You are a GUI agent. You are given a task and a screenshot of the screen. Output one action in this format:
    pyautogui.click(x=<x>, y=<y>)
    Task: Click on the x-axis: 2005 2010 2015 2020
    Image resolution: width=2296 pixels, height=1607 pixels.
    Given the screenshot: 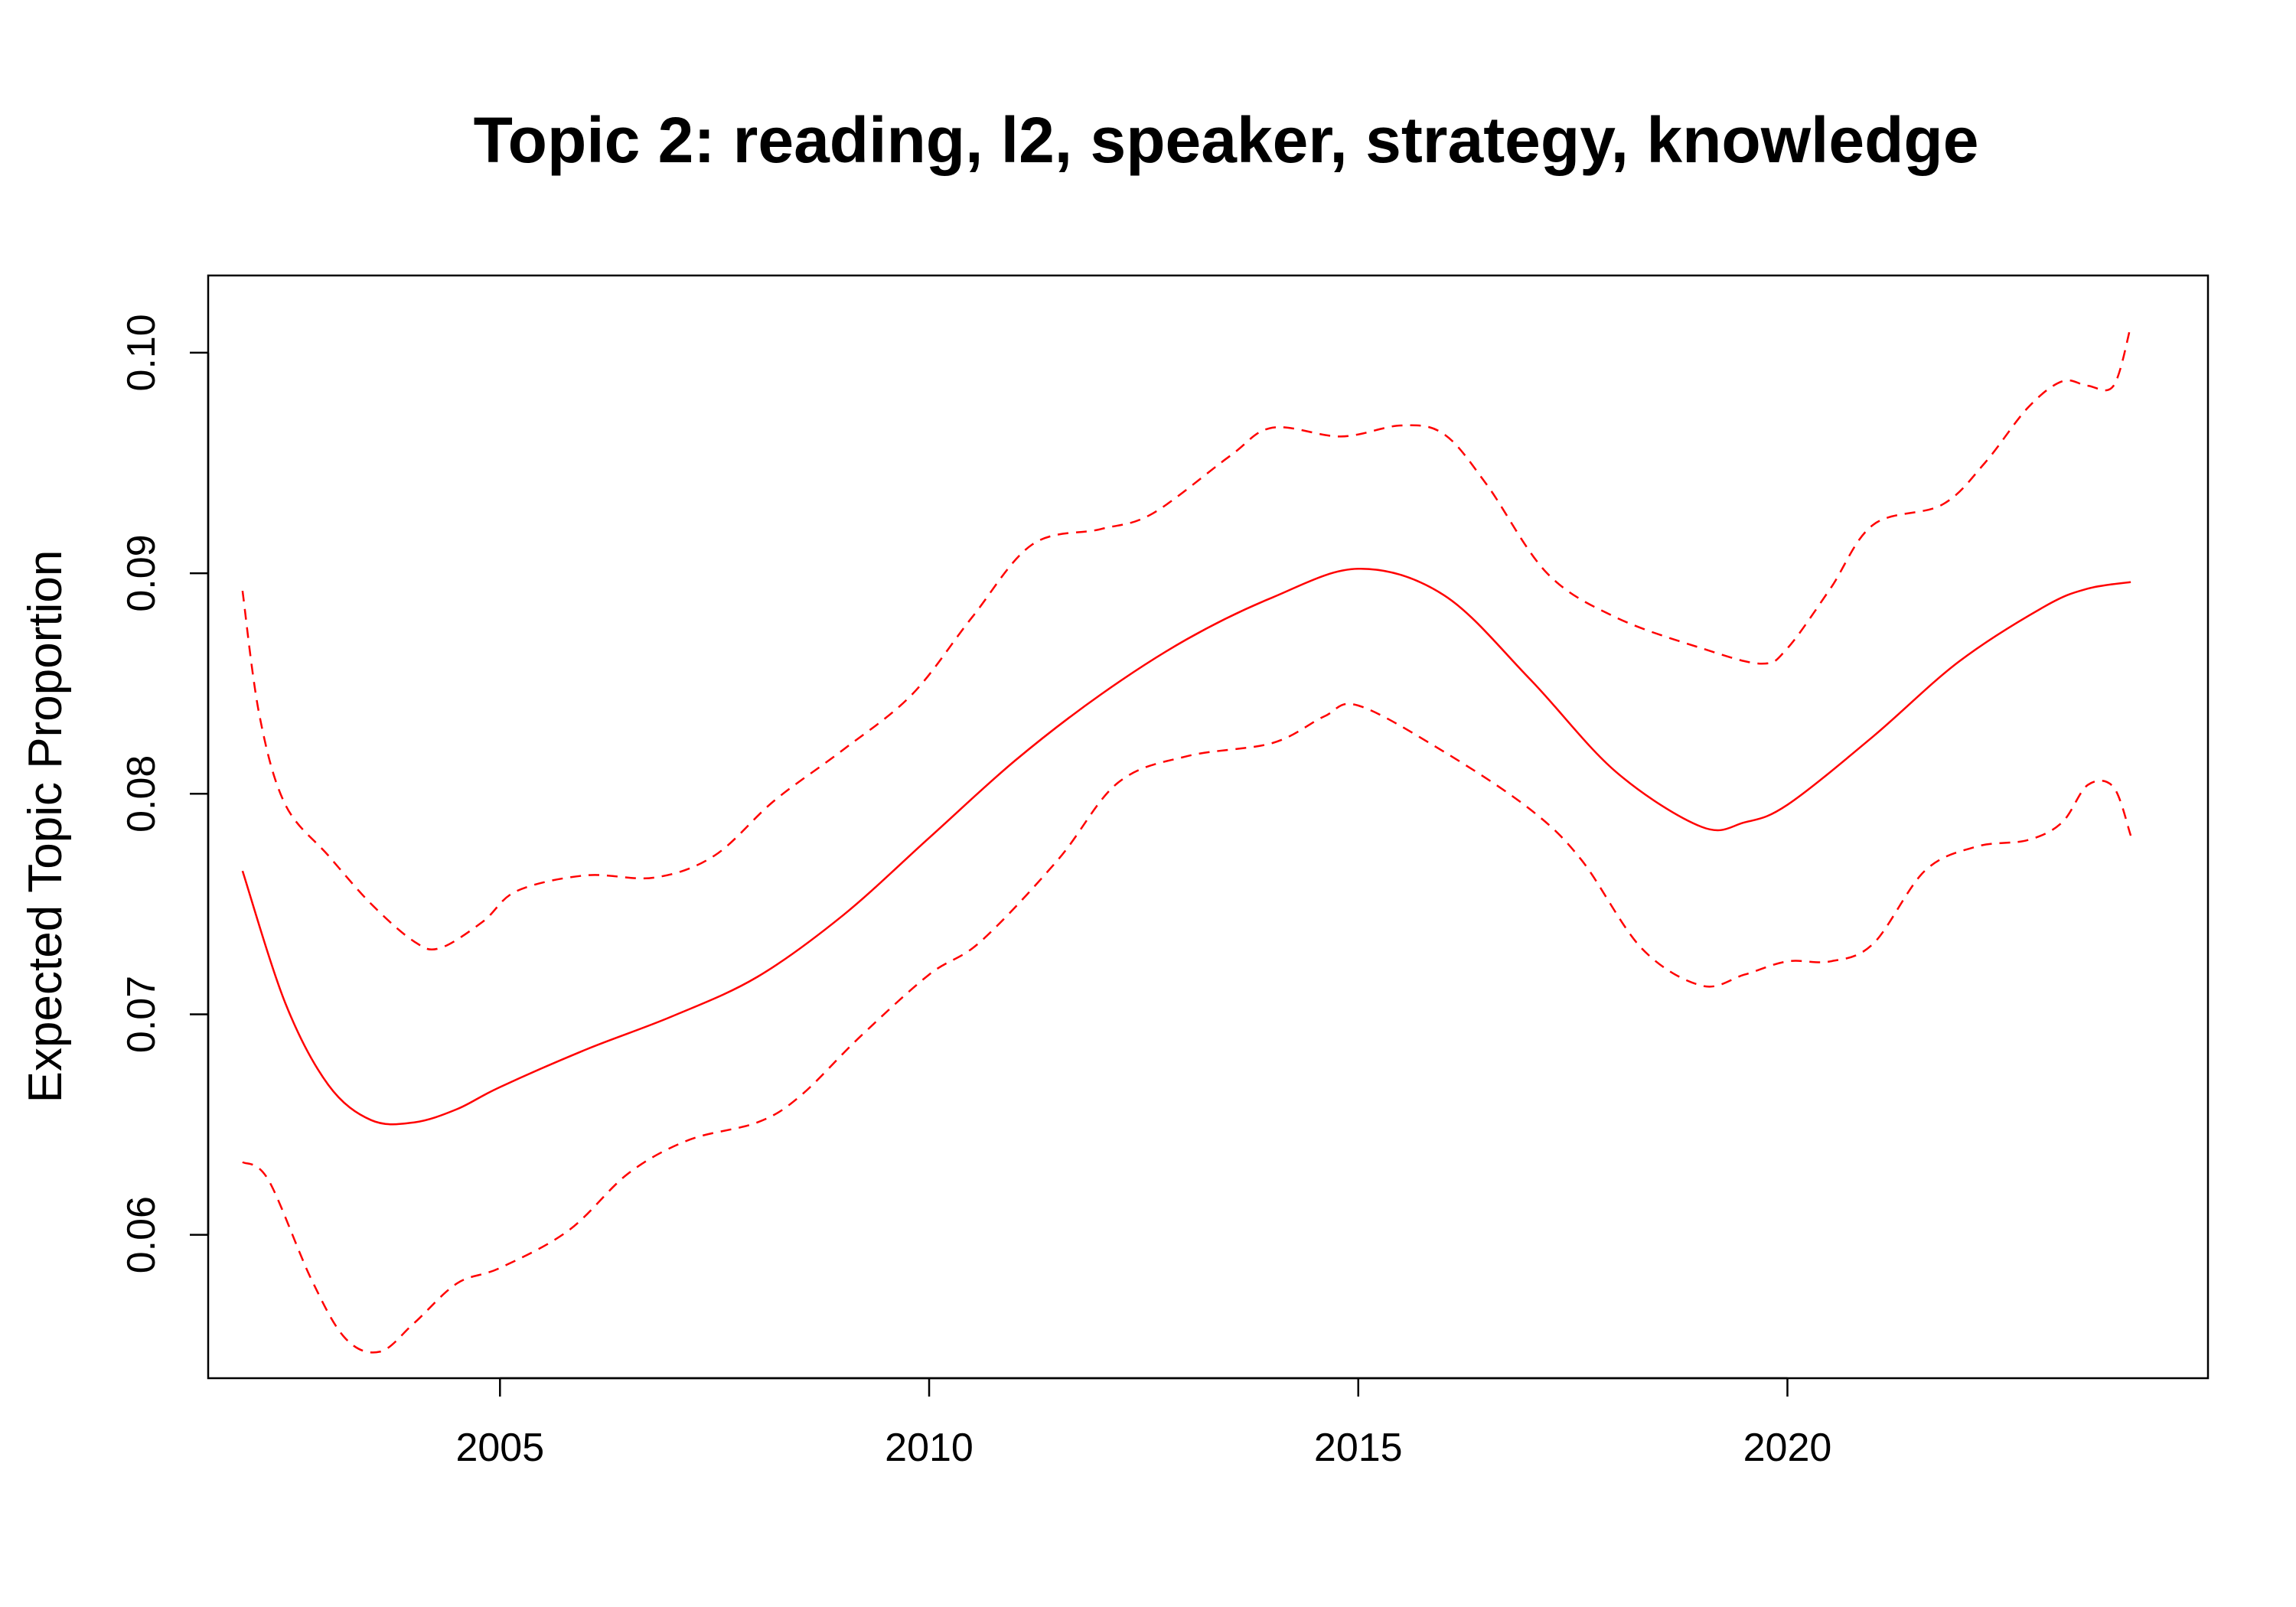 What is the action you would take?
    pyautogui.click(x=1143, y=1423)
    